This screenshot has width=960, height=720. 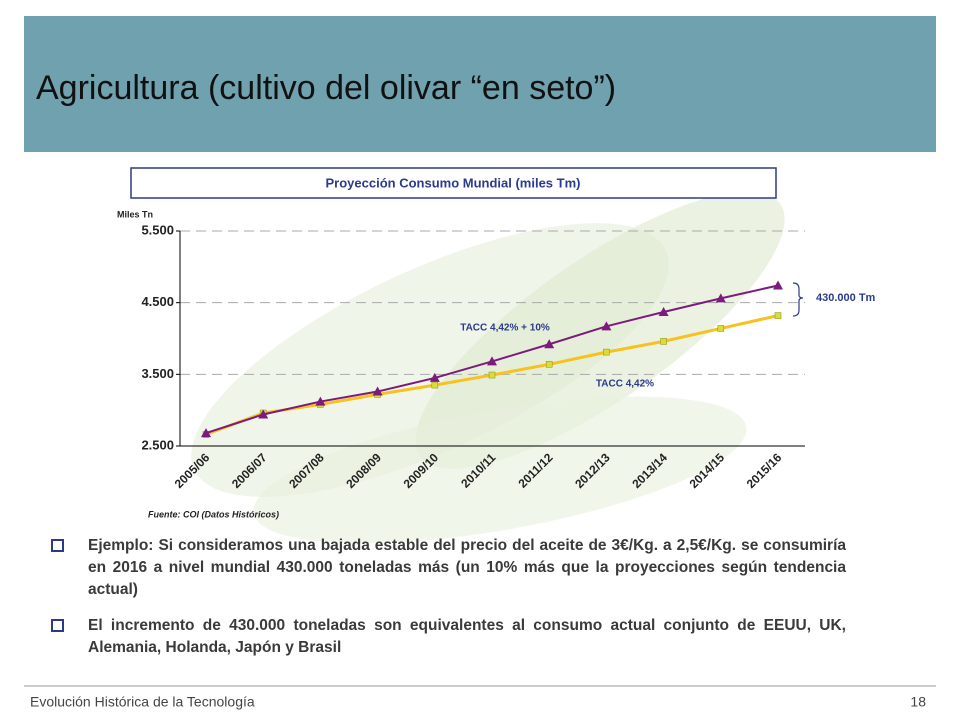 I want to click on footer: Evolución Histórica de la Tecnología, so click(x=142, y=702).